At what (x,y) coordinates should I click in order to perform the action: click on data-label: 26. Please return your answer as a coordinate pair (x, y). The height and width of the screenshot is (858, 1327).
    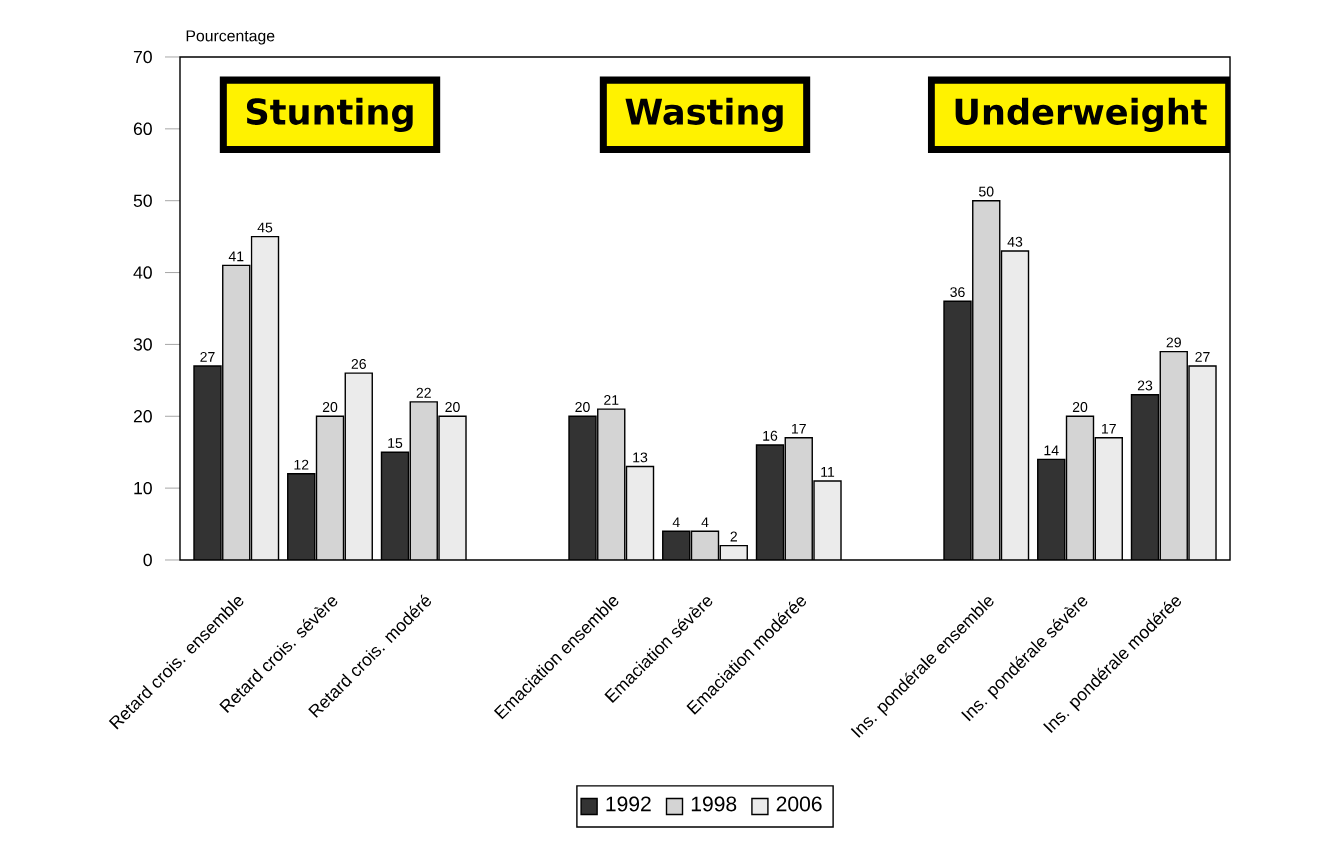
    Looking at the image, I should click on (358, 363).